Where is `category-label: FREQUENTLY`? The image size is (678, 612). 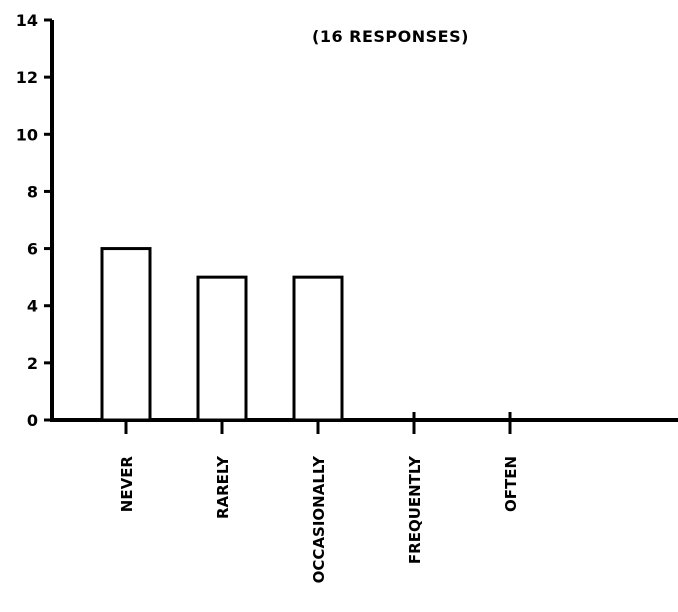
category-label: FREQUENTLY is located at coordinates (415, 509).